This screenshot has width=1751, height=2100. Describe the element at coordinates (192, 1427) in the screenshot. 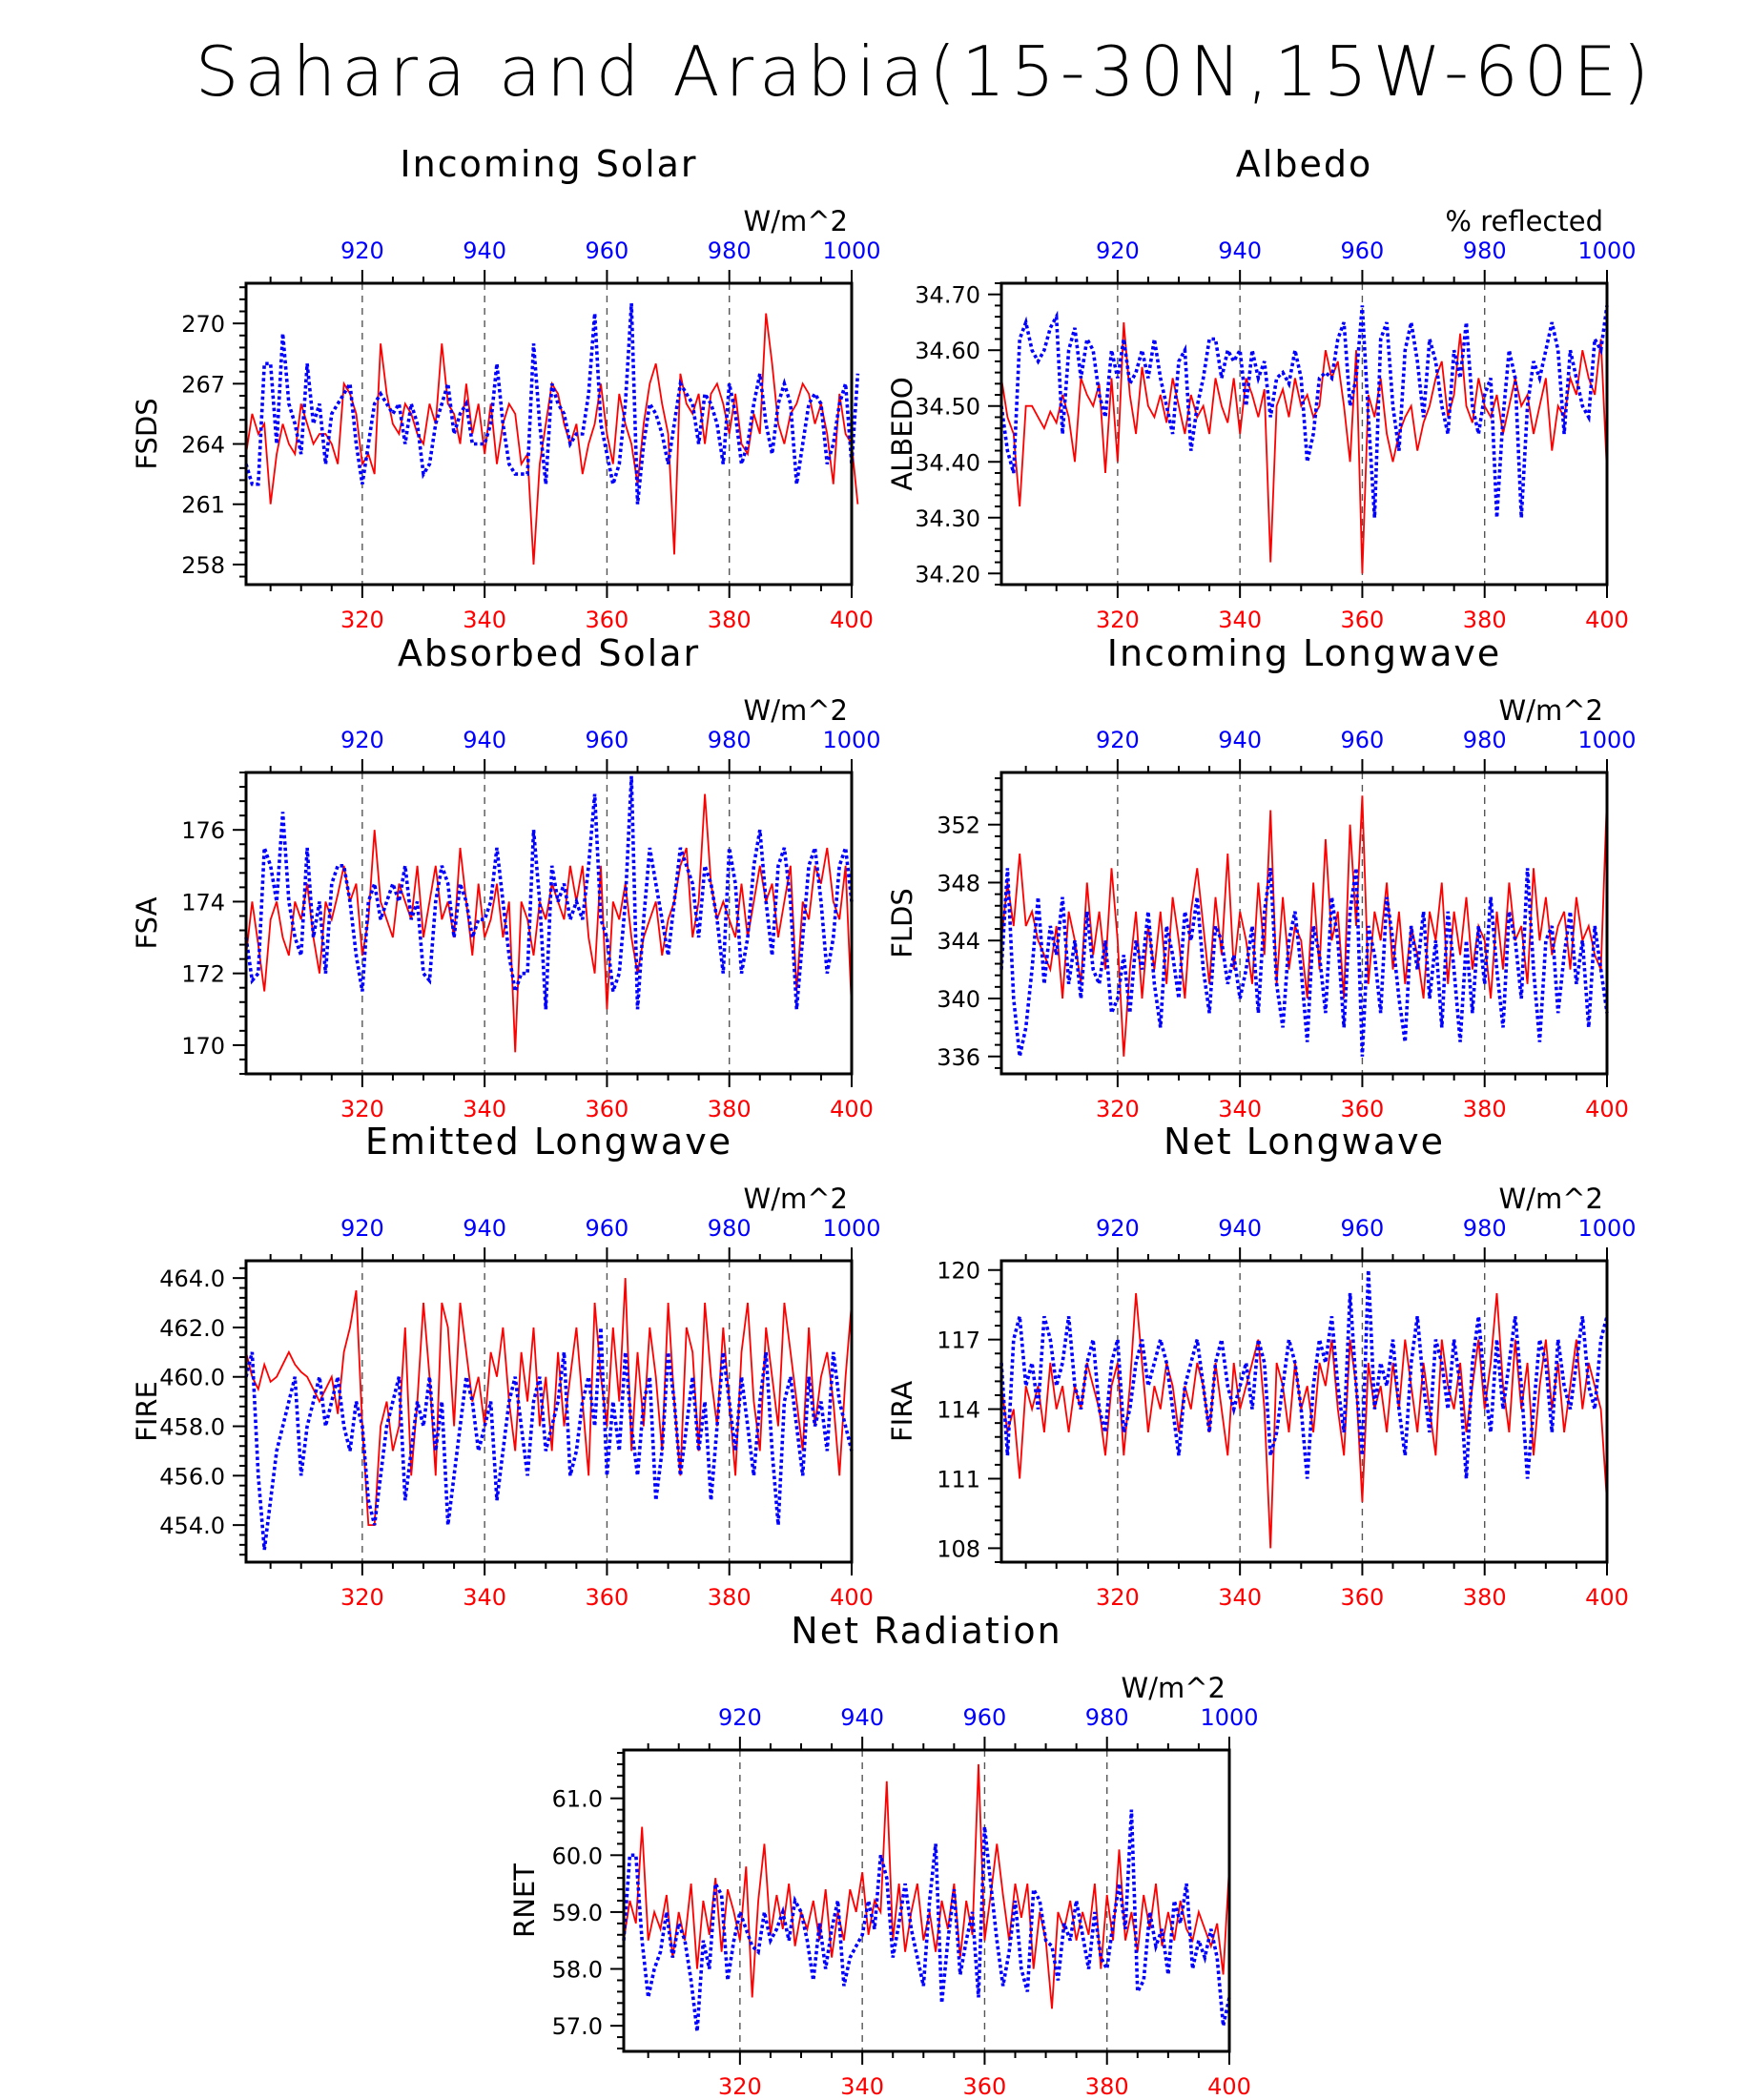

I see `y-tick-label: 458.0` at that location.